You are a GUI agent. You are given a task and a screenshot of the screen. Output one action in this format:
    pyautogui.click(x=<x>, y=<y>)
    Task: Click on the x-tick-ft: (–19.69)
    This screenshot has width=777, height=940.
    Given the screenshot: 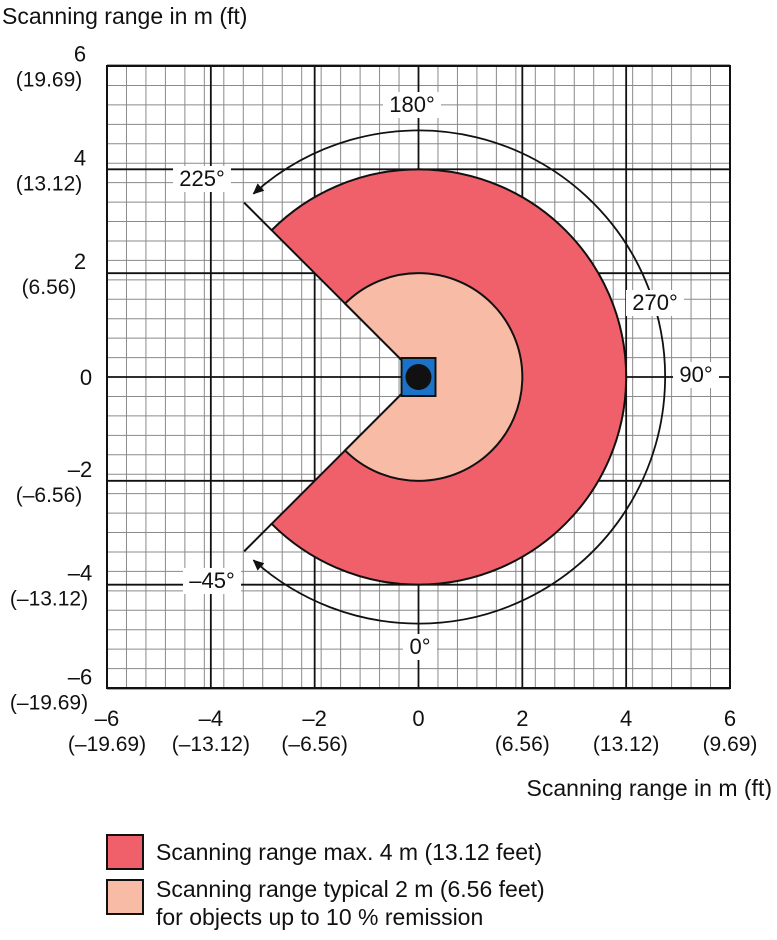 What is the action you would take?
    pyautogui.click(x=107, y=744)
    